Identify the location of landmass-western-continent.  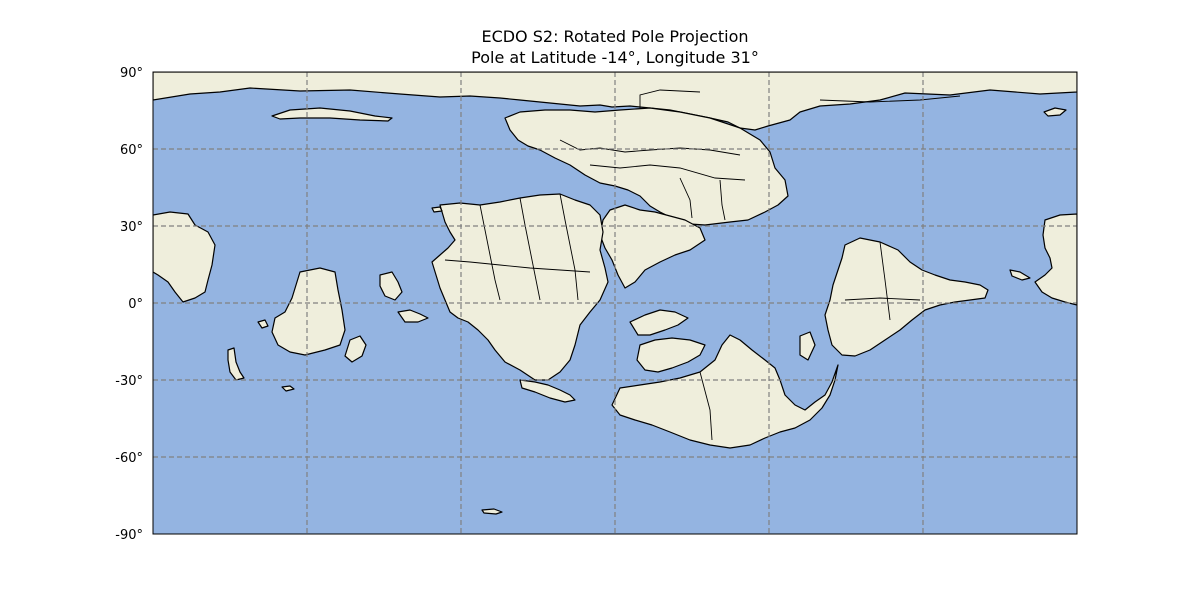
(520, 287).